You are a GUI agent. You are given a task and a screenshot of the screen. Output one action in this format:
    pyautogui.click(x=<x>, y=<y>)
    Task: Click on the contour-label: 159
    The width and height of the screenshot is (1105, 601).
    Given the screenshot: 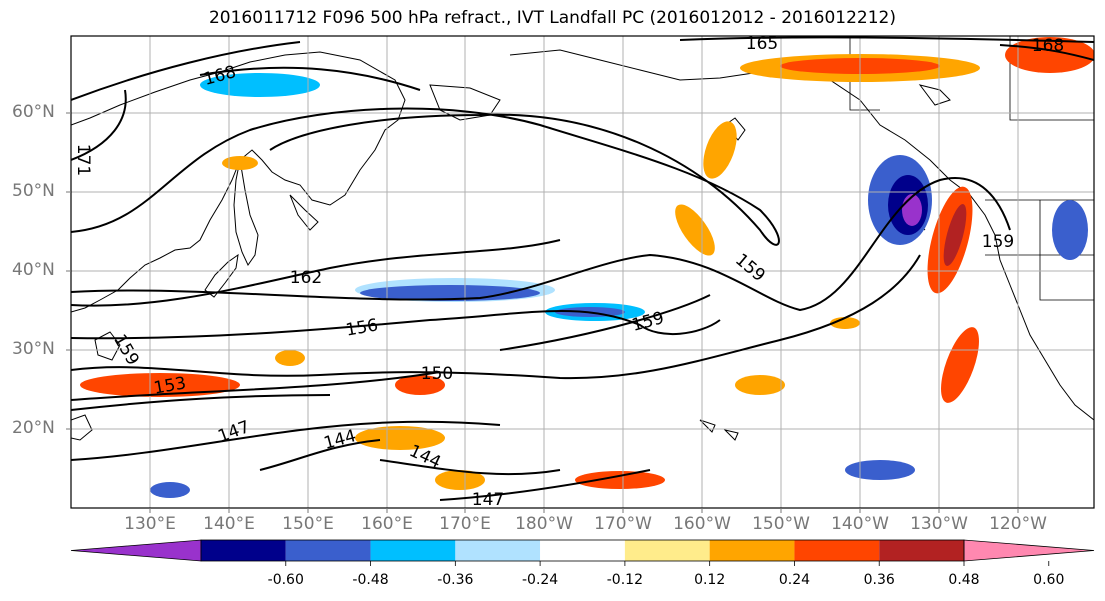 What is the action you would take?
    pyautogui.click(x=998, y=242)
    